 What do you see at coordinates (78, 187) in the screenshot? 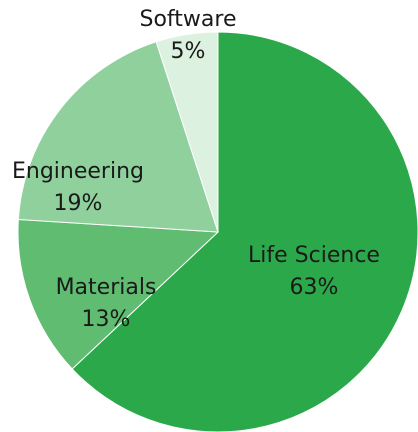
I see `slice-label-engineering: Engineering 19%` at bounding box center [78, 187].